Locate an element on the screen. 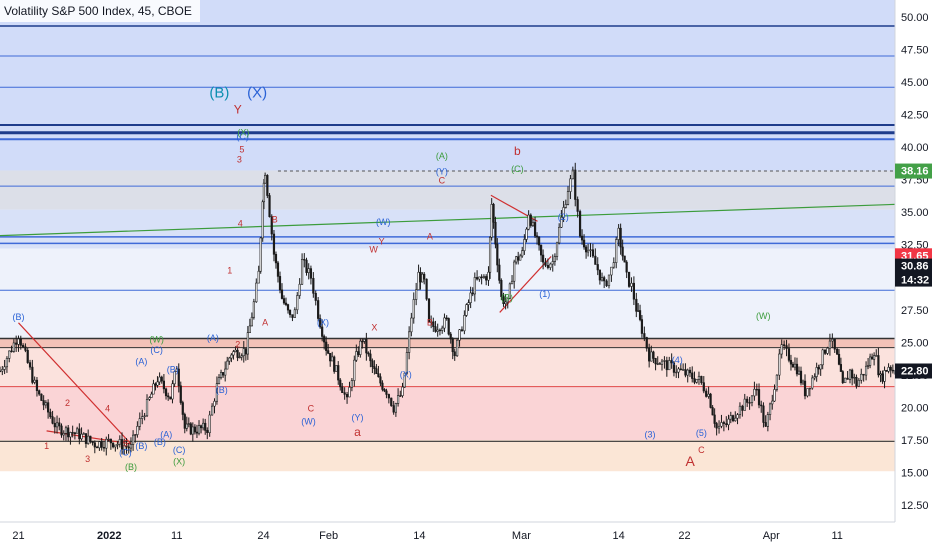 This screenshot has width=932, height=550. wave-label: C is located at coordinates (442, 181).